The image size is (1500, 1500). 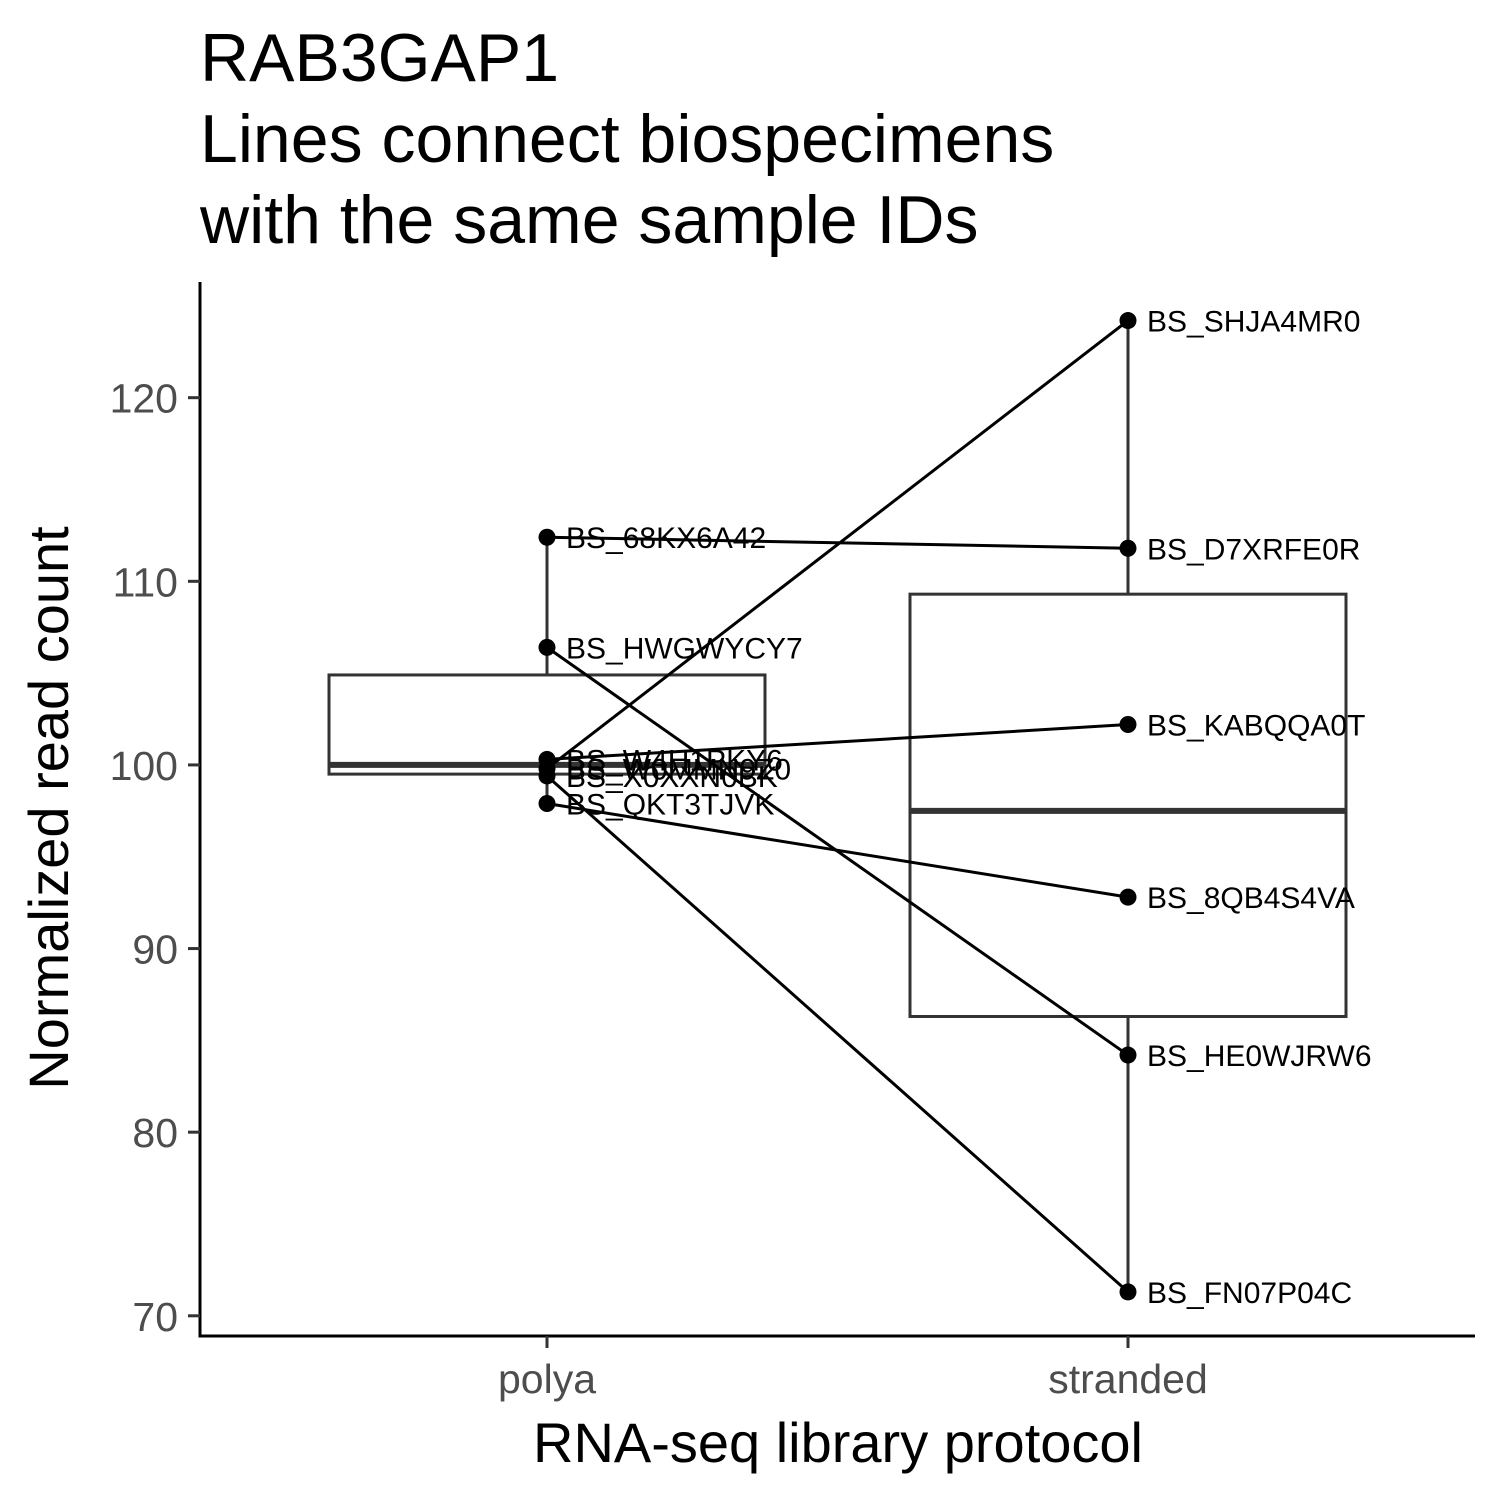 I want to click on point-label: BS_QKT3TJVK, so click(x=670, y=804).